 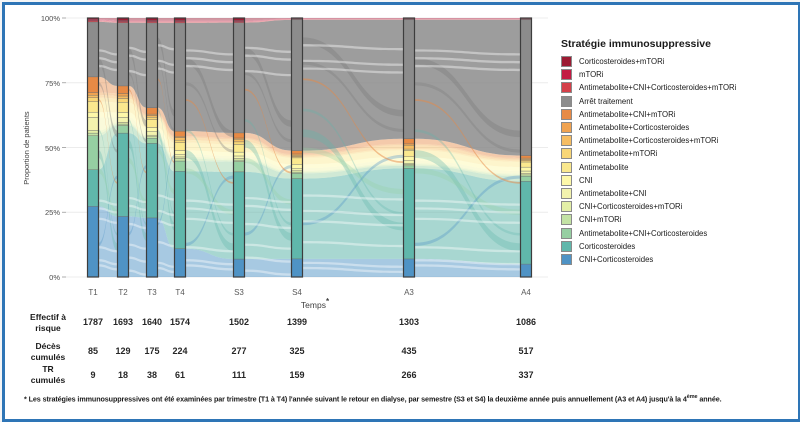 I want to click on legend-label: Antimetabolite+Corticosteroides+mTORi, so click(x=649, y=141).